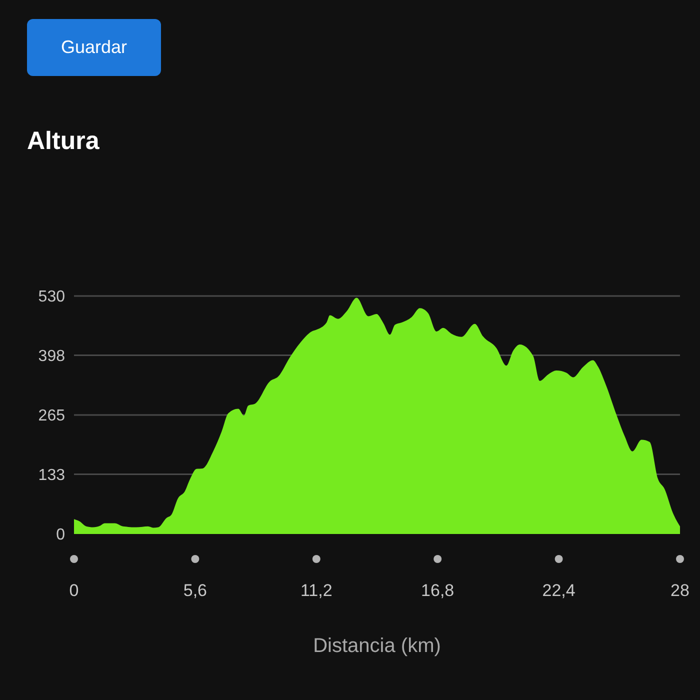  What do you see at coordinates (74, 590) in the screenshot?
I see `x-tick-label: 0` at bounding box center [74, 590].